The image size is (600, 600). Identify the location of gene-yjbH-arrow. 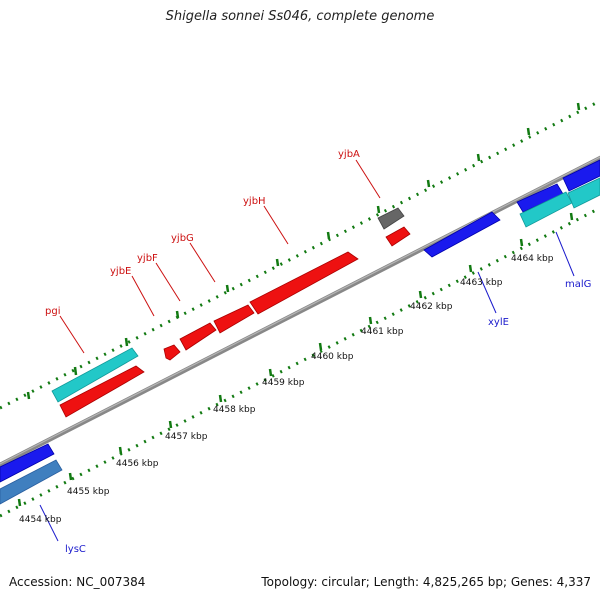
(304, 283).